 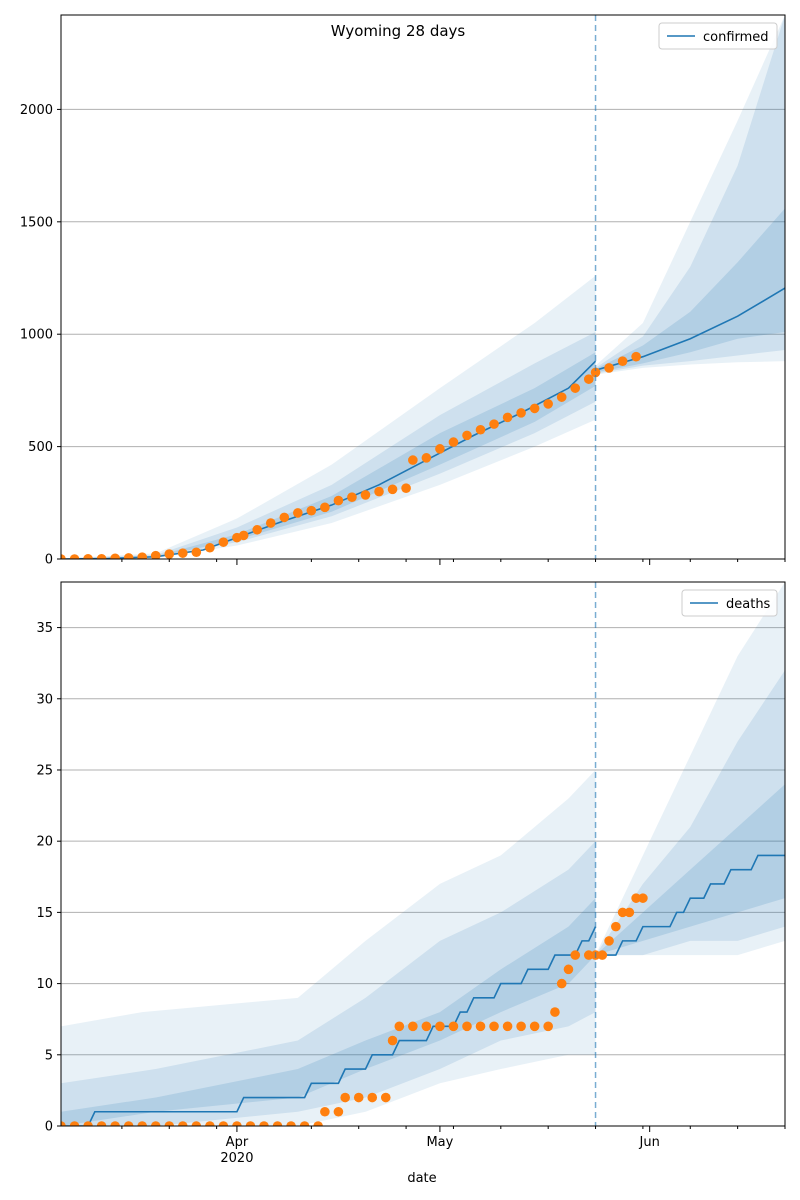 What do you see at coordinates (44, 770) in the screenshot?
I see `y-tick-label: 25` at bounding box center [44, 770].